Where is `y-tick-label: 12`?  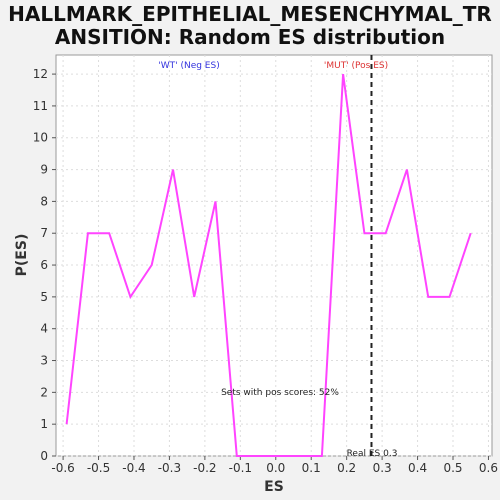
y-tick-label: 12 is located at coordinates (40, 74).